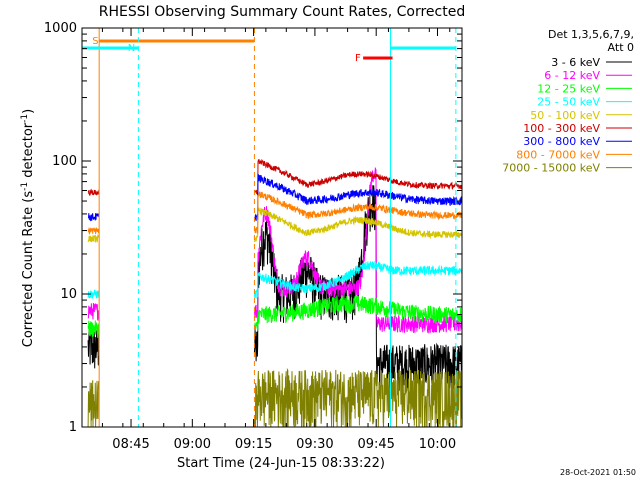 The width and height of the screenshot is (640, 480). What do you see at coordinates (314, 444) in the screenshot?
I see `x-tick-label-4: 09:30` at bounding box center [314, 444].